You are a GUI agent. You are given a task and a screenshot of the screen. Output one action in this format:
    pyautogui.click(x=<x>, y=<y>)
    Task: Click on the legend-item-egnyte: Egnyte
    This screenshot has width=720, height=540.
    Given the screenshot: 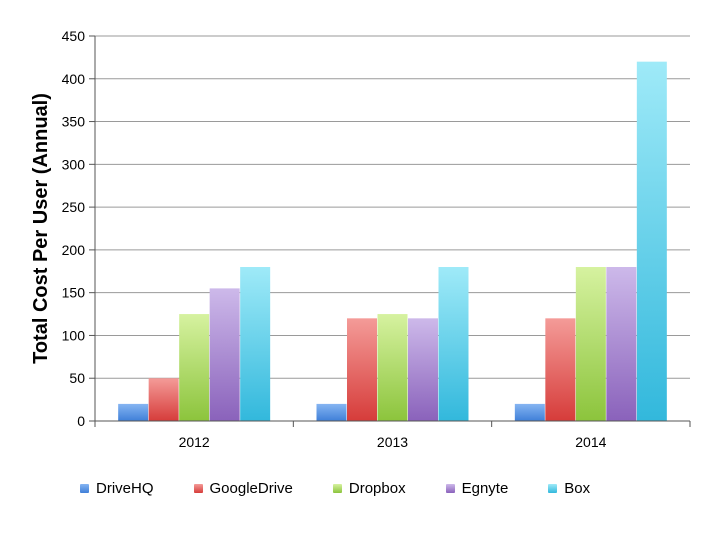 What is the action you would take?
    pyautogui.click(x=477, y=488)
    